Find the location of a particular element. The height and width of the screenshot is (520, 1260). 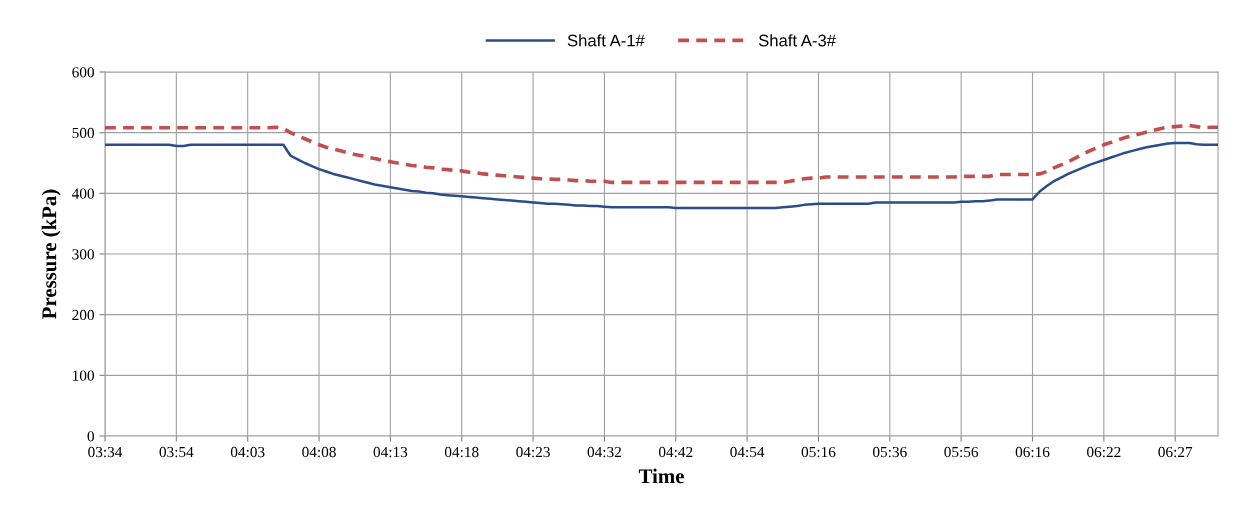

x-tick-label: 05:16 is located at coordinates (818, 452).